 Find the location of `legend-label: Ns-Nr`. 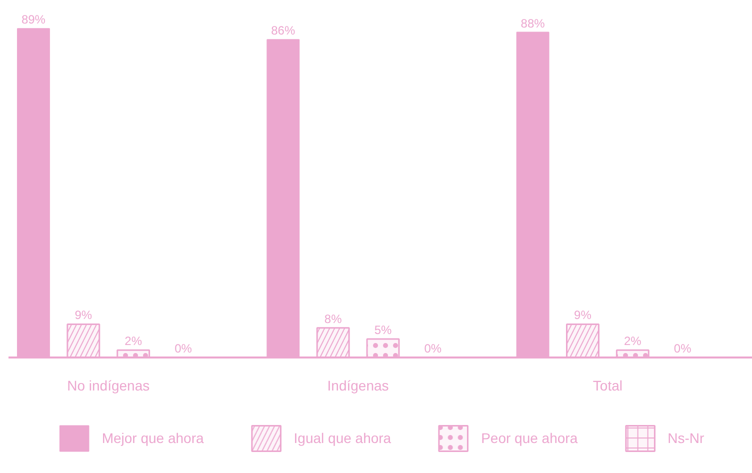

legend-label: Ns-Nr is located at coordinates (686, 438).